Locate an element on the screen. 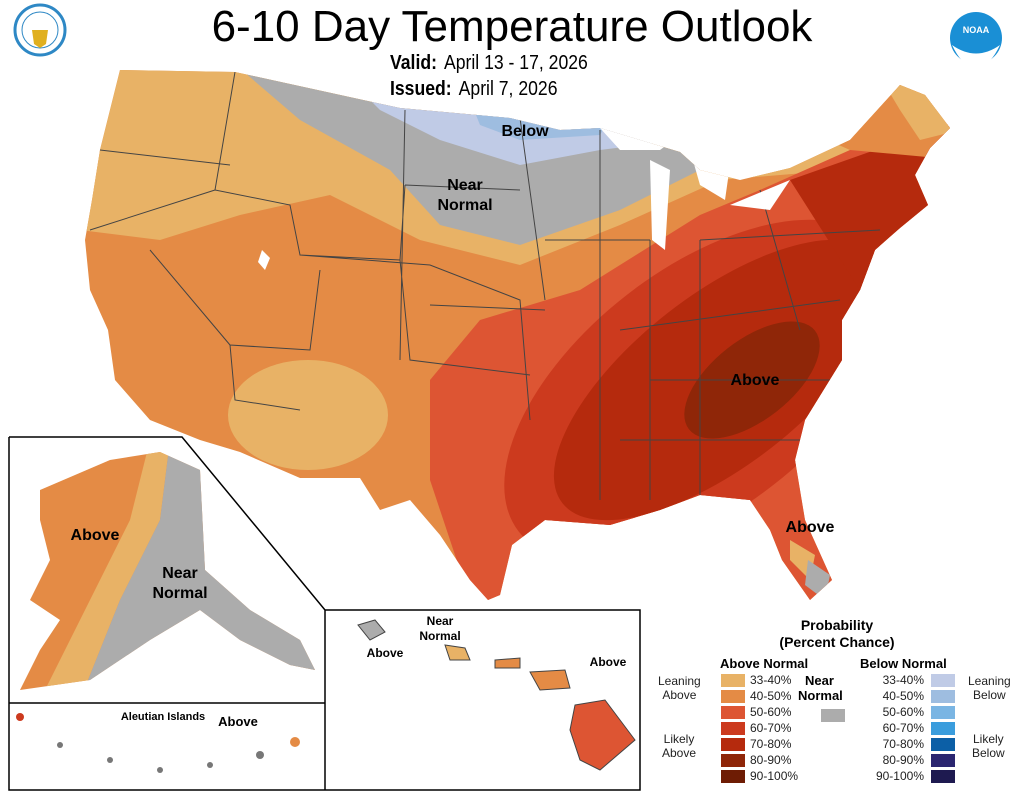  valid-dates: Valid: April 13 - 17, 2026 is located at coordinates (489, 63).